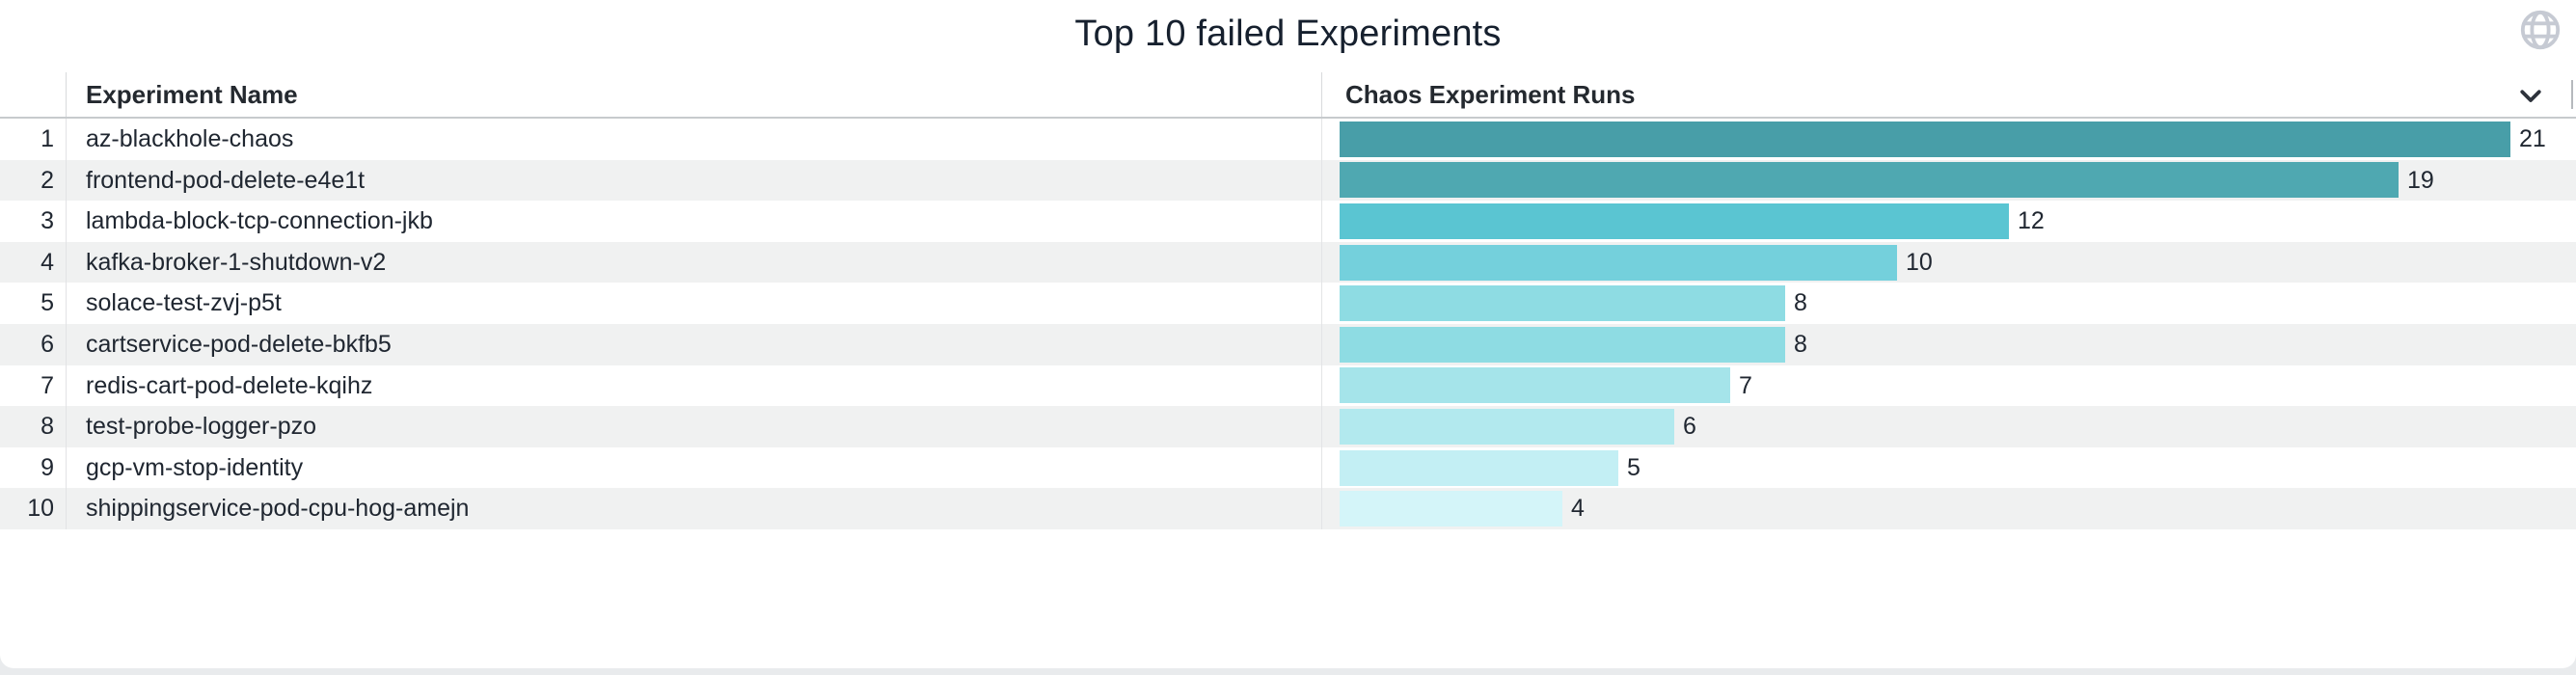 This screenshot has height=675, width=2576. What do you see at coordinates (694, 426) in the screenshot?
I see `experiment-name: test-probe-logger-pzo` at bounding box center [694, 426].